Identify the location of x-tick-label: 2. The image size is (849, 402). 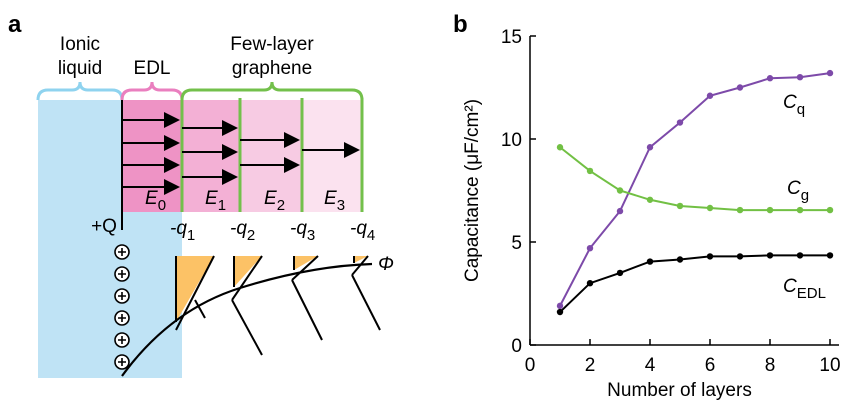
(590, 365).